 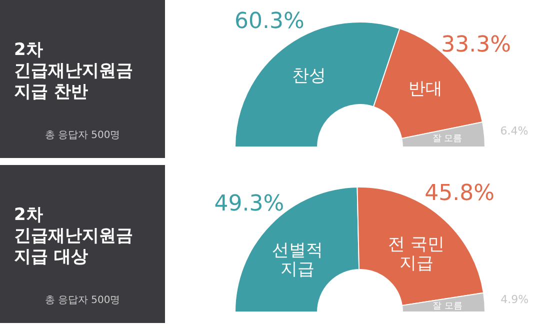 I want to click on slice-label: 선별적 지급, so click(x=297, y=260).